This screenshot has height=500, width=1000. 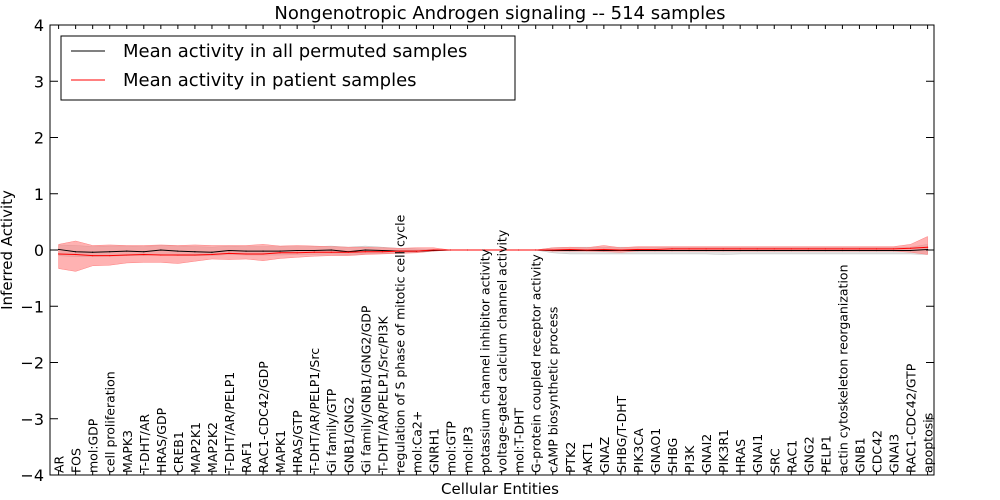 What do you see at coordinates (553, 390) in the screenshot?
I see `x-tick-label: cAMP biosynthetic process` at bounding box center [553, 390].